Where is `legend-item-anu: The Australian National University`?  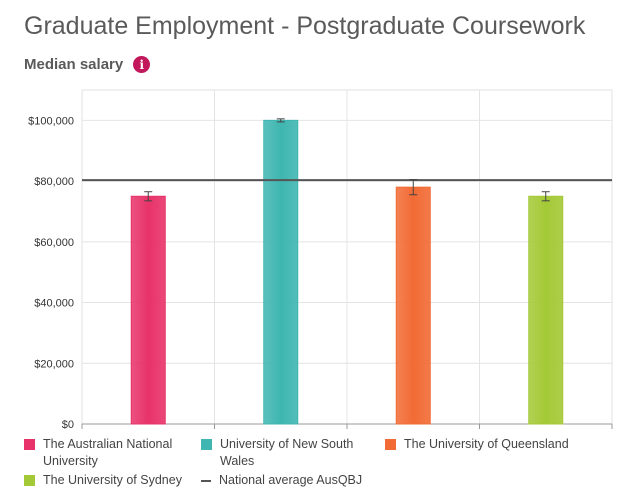 legend-item-anu: The Australian National University is located at coordinates (108, 453).